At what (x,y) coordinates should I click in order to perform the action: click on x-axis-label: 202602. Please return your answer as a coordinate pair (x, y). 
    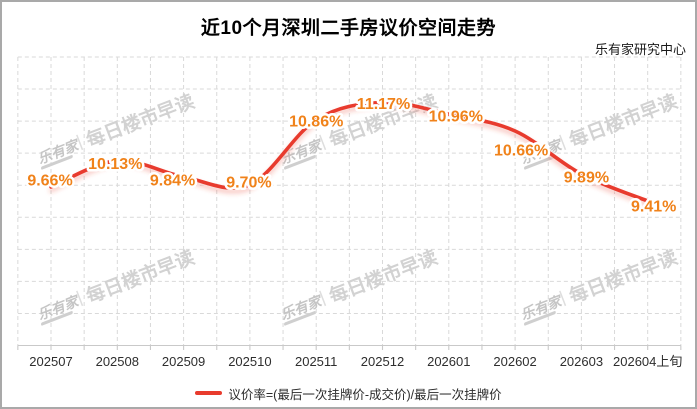
    Looking at the image, I should click on (514, 361).